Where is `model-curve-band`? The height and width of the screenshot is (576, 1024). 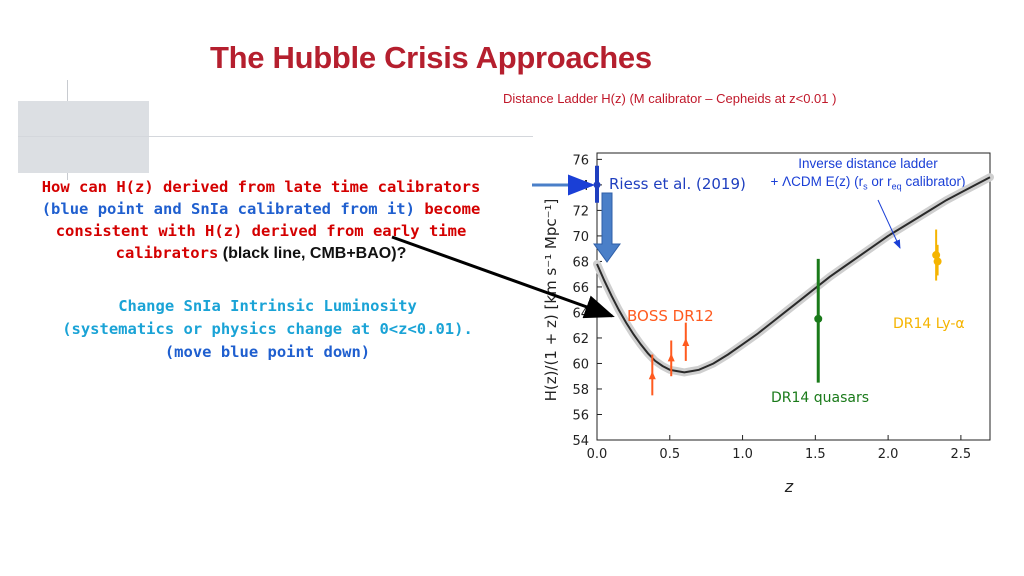 model-curve-band is located at coordinates (793, 275).